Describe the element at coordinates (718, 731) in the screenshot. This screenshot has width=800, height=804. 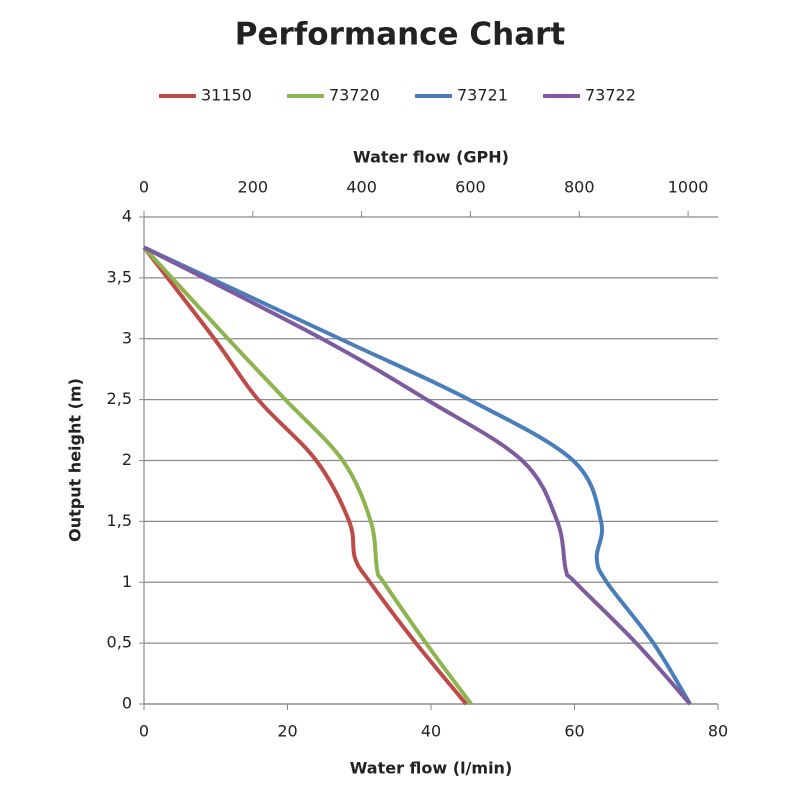
I see `x-tick-label: 80` at that location.